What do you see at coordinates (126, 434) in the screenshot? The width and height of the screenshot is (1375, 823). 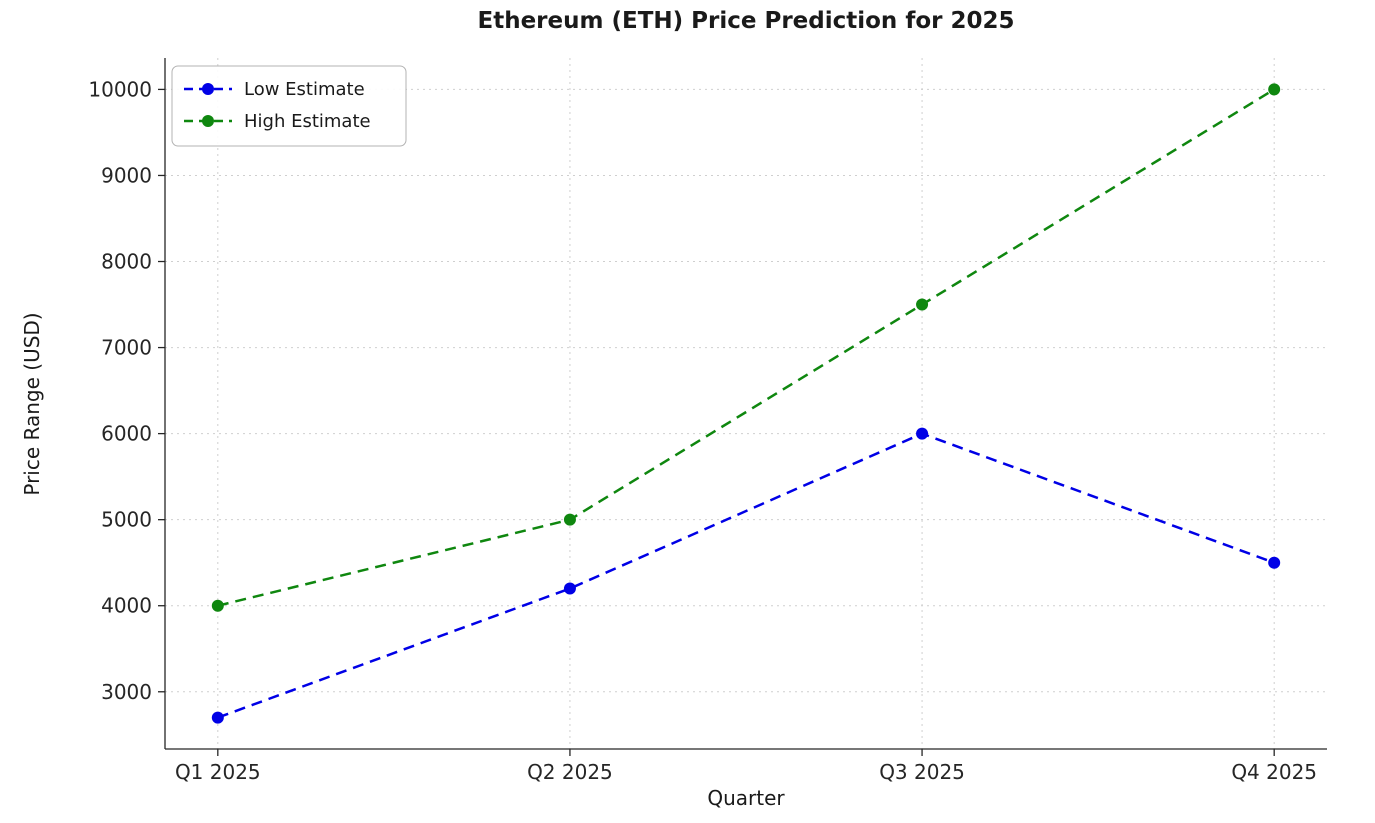 I see `y-tick-label: 6000` at bounding box center [126, 434].